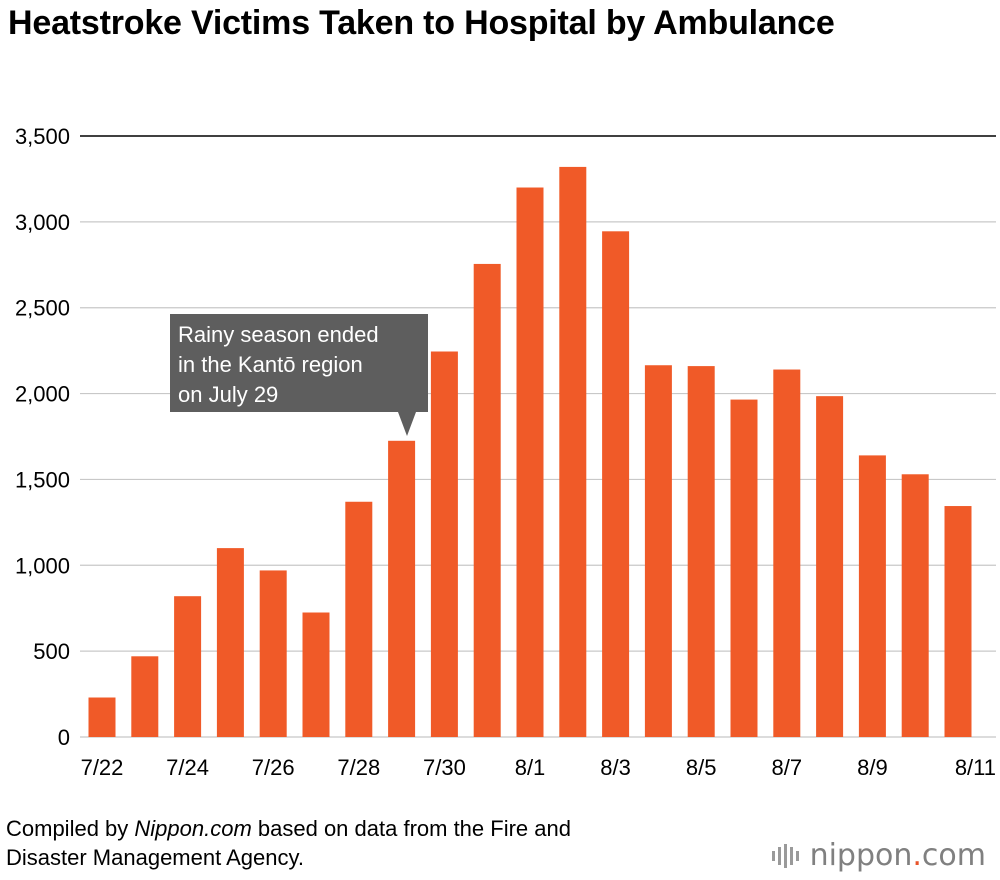  What do you see at coordinates (42, 136) in the screenshot?
I see `y-tick-label: 3,500` at bounding box center [42, 136].